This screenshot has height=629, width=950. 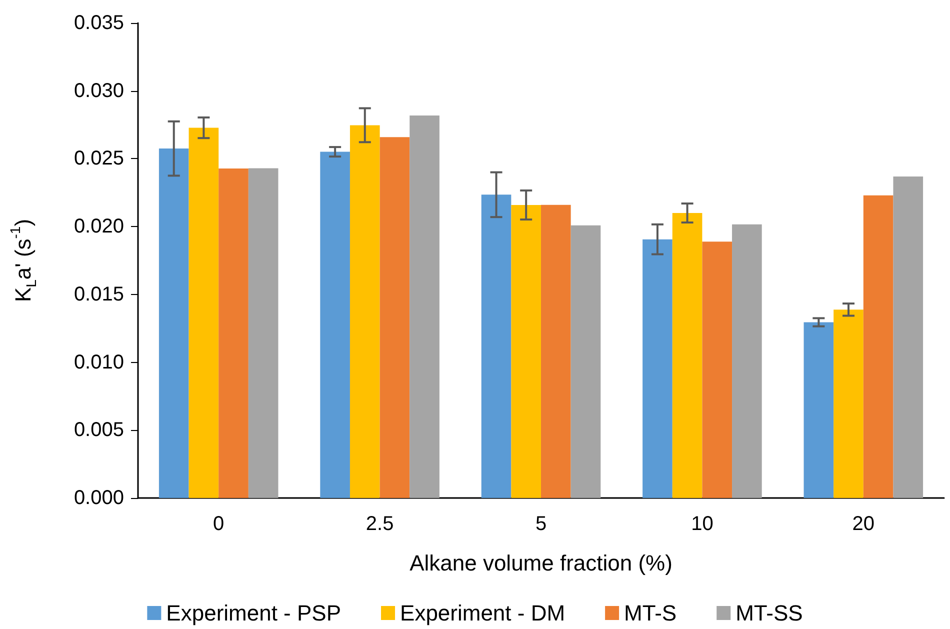 I want to click on y-tick-label: 0.020, so click(x=99, y=227).